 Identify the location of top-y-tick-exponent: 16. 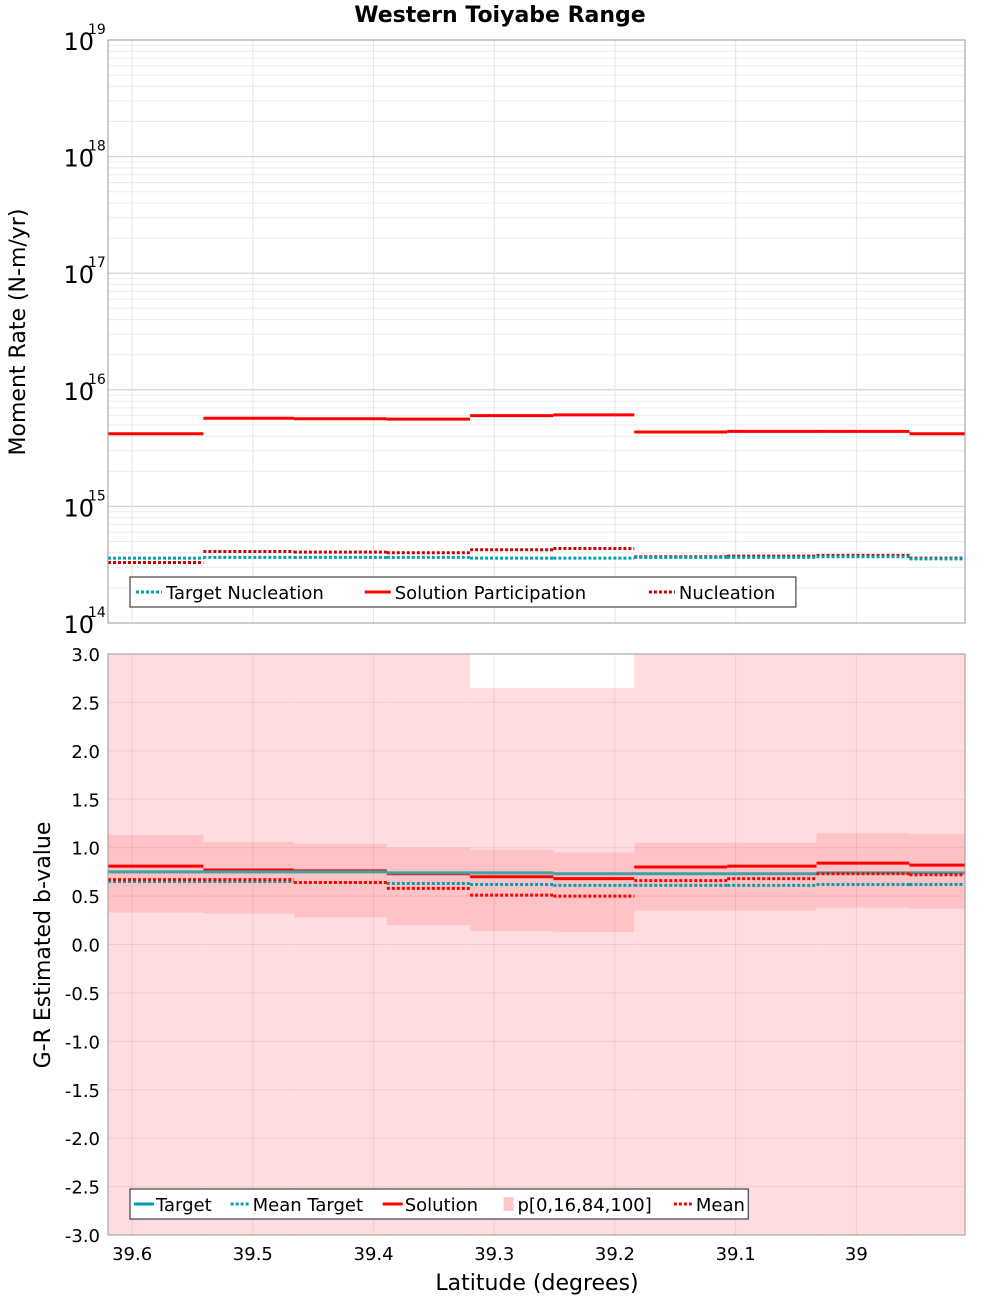
(97, 380).